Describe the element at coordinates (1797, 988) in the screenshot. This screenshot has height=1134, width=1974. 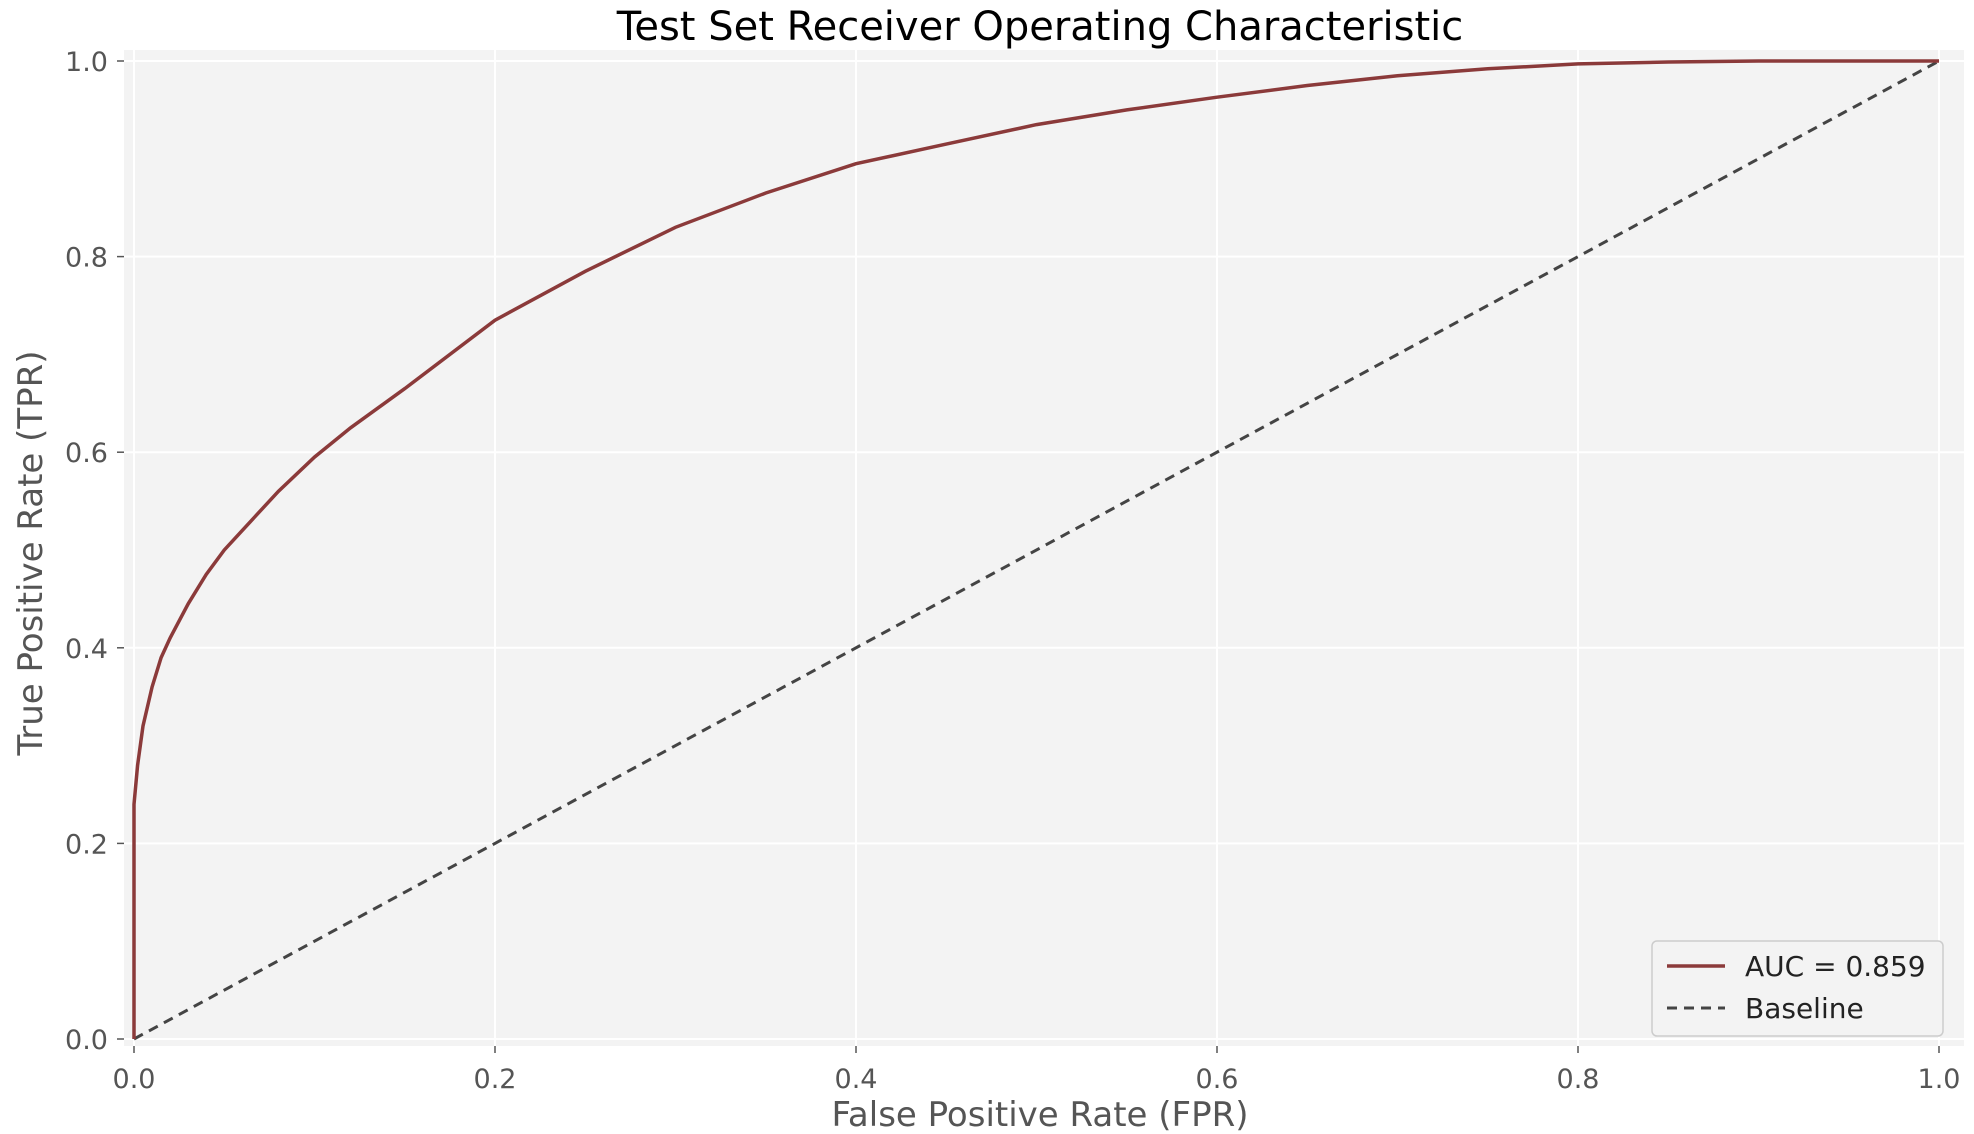
I see `legend: AUC = 0.859 Baseline` at that location.